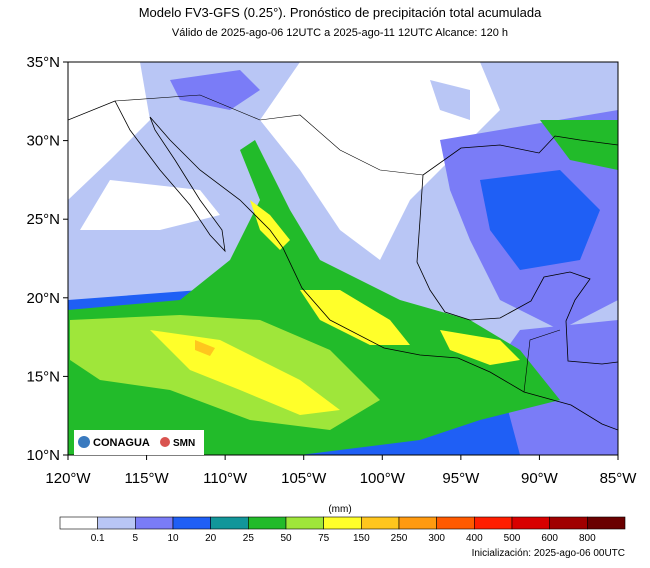 The height and width of the screenshot is (568, 650). I want to click on colorbar-label: 5, so click(136, 538).